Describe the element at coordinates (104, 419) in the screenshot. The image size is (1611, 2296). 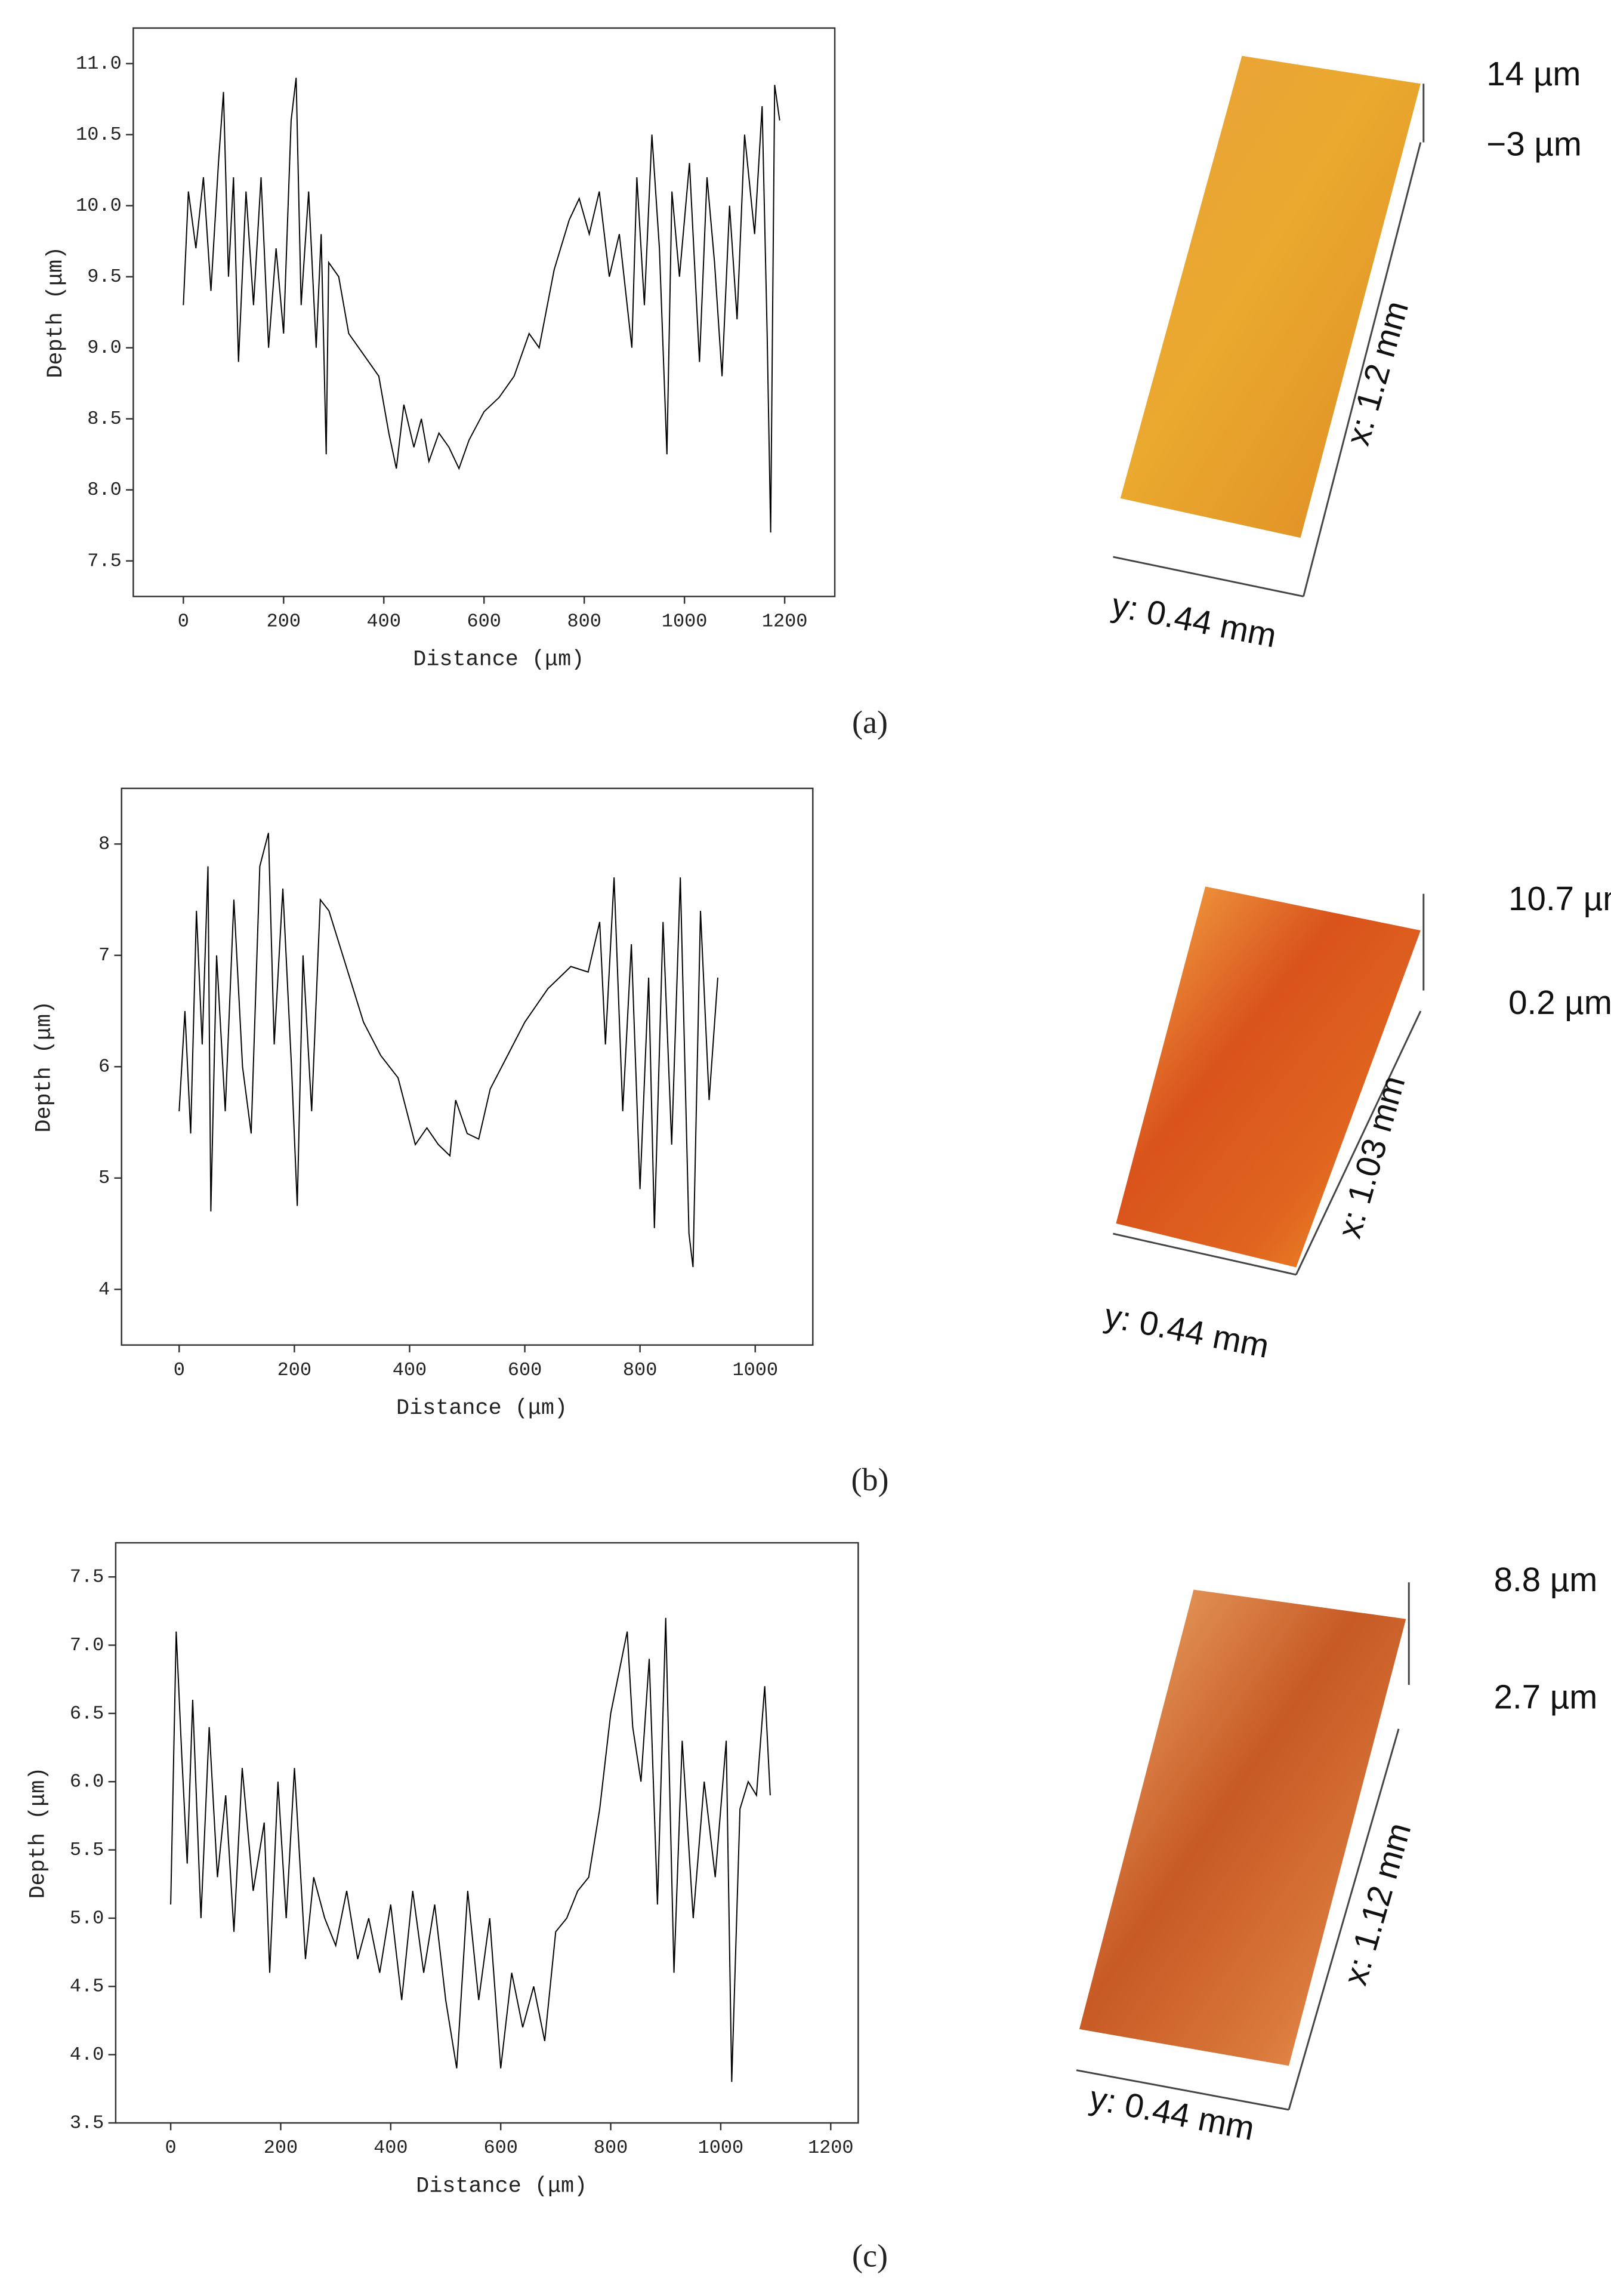
I see `y-tick-label: 8.5` at that location.